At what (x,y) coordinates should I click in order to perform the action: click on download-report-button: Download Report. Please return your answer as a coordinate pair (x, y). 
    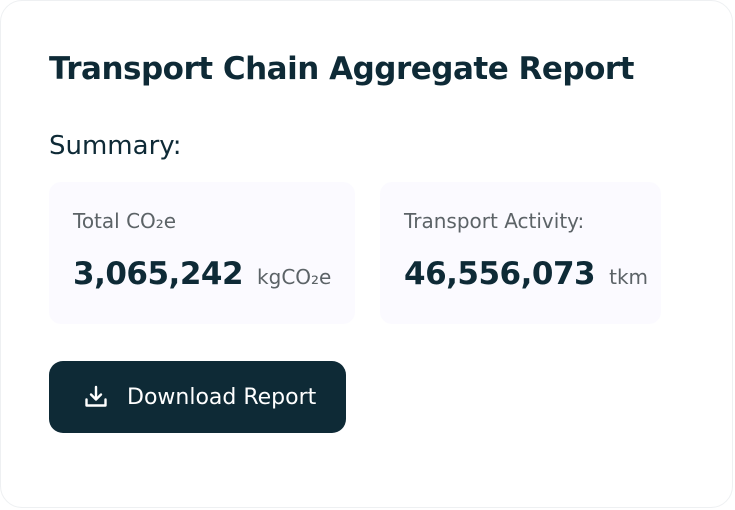
    Looking at the image, I should click on (197, 397).